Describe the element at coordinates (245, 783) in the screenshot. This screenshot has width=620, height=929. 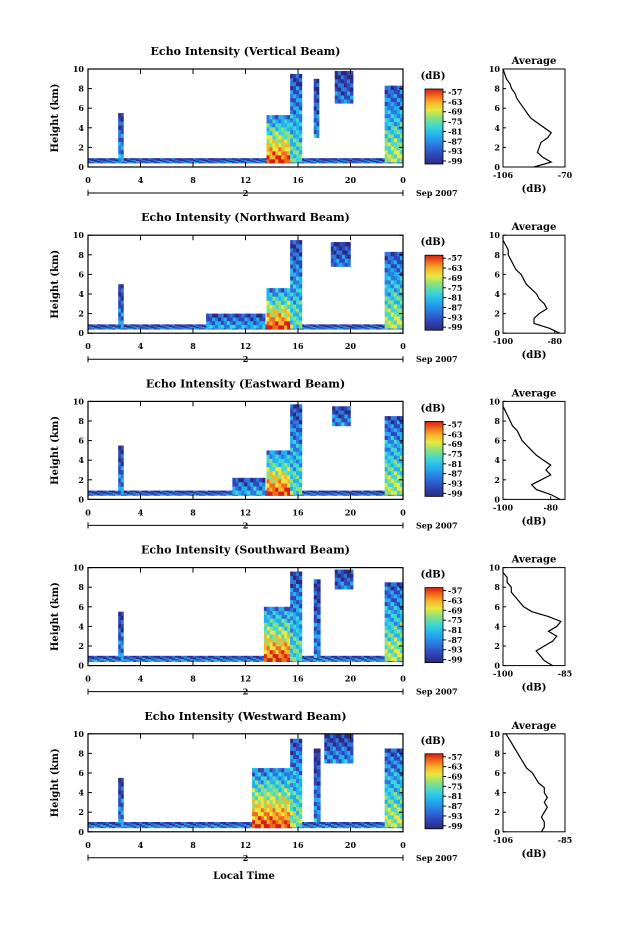
I see `plot-frame` at that location.